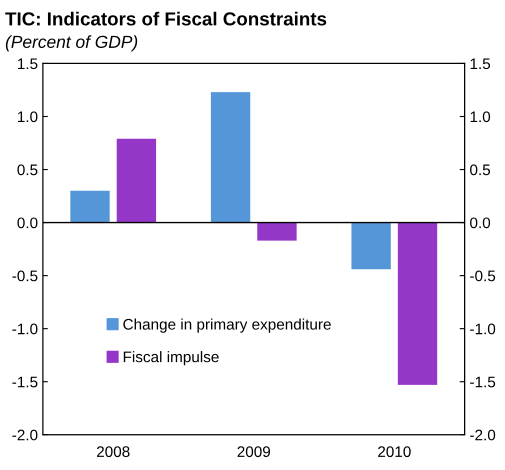 Image resolution: width=505 pixels, height=470 pixels. Describe the element at coordinates (483, 329) in the screenshot. I see `y2-tick-label: -1.0` at that location.